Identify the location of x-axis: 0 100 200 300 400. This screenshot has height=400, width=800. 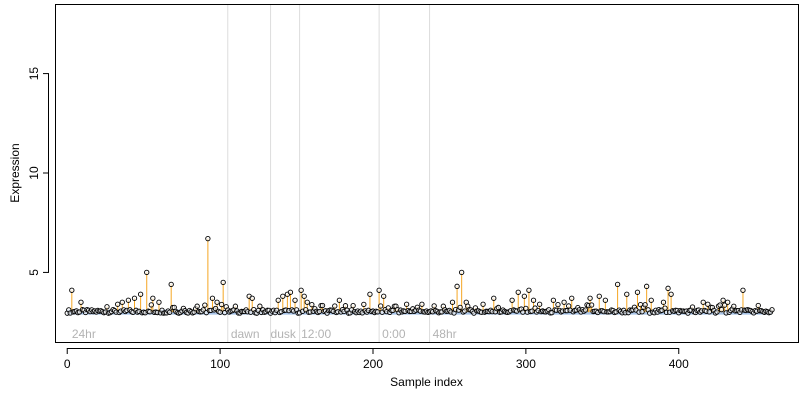
(376, 359).